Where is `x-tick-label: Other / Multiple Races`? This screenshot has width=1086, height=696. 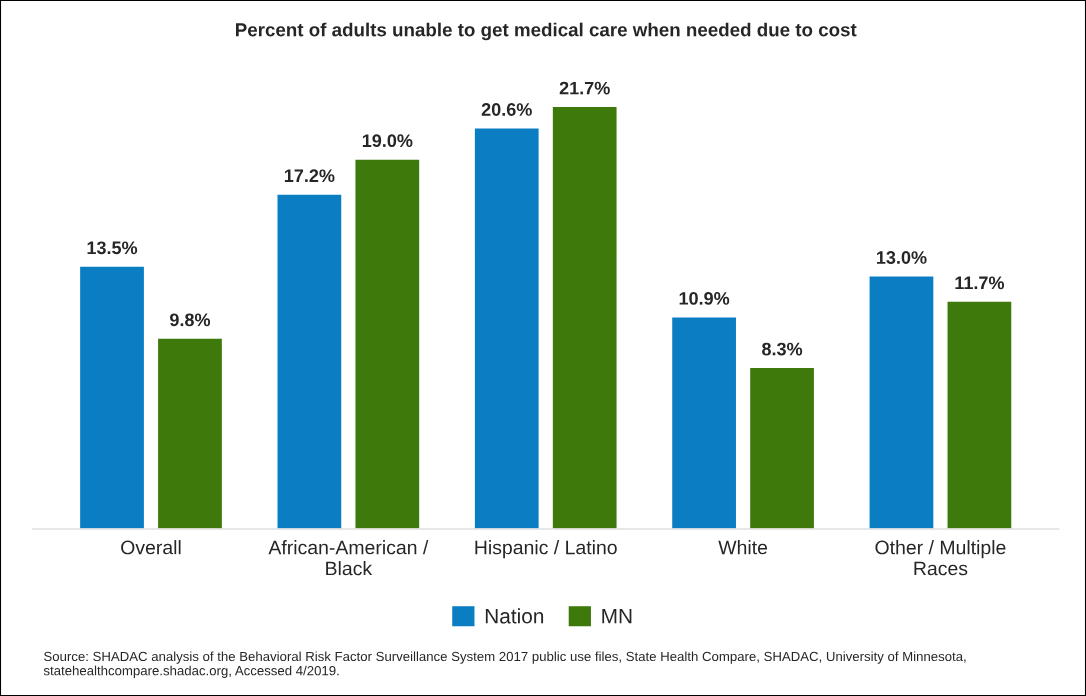
x-tick-label: Other / Multiple Races is located at coordinates (940, 558).